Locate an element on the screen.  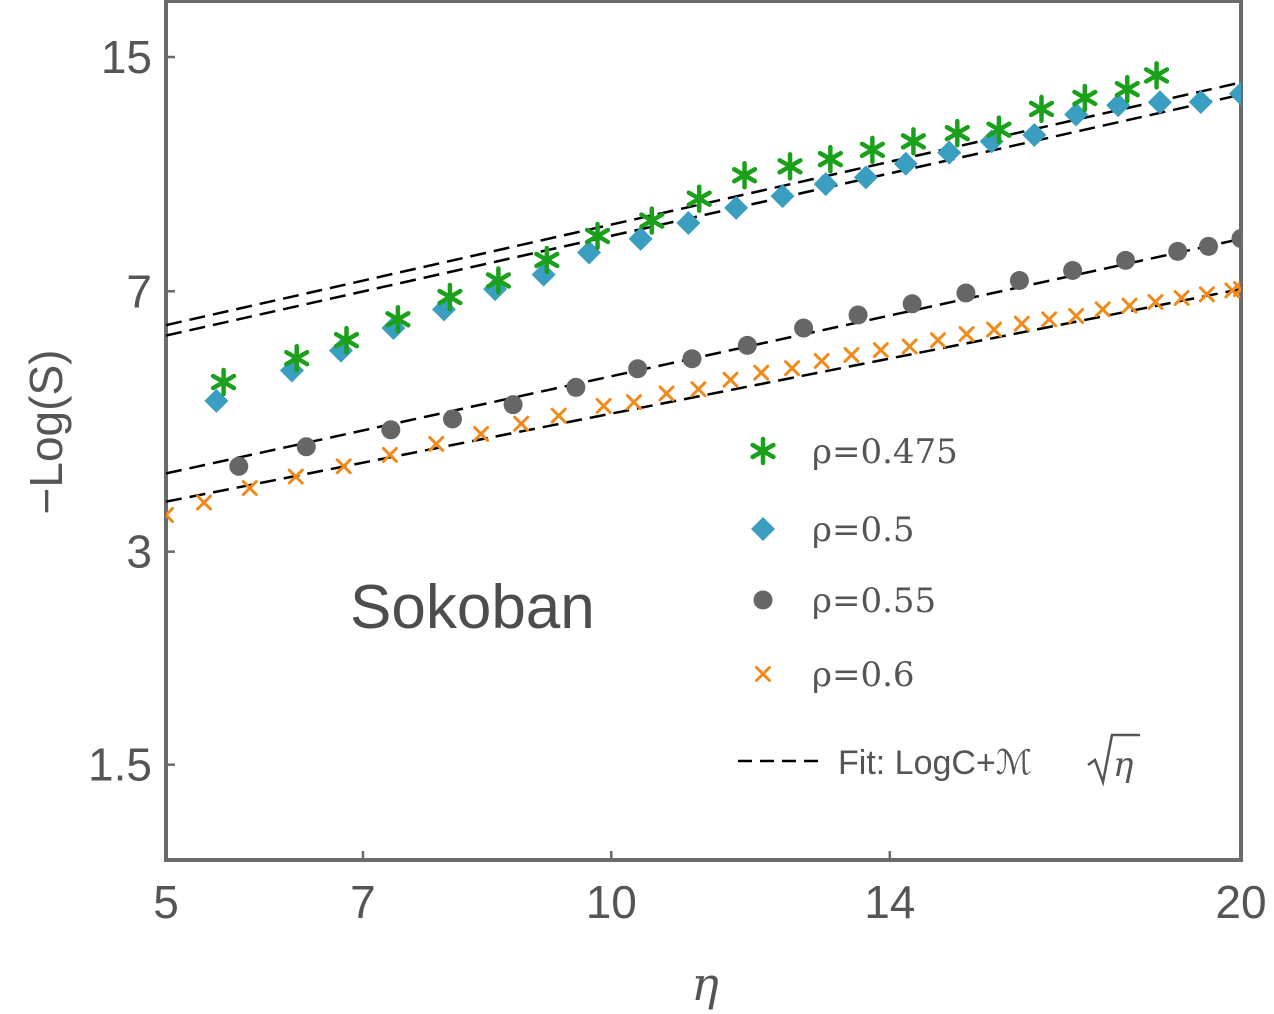
legend-marker-star is located at coordinates (763, 451).